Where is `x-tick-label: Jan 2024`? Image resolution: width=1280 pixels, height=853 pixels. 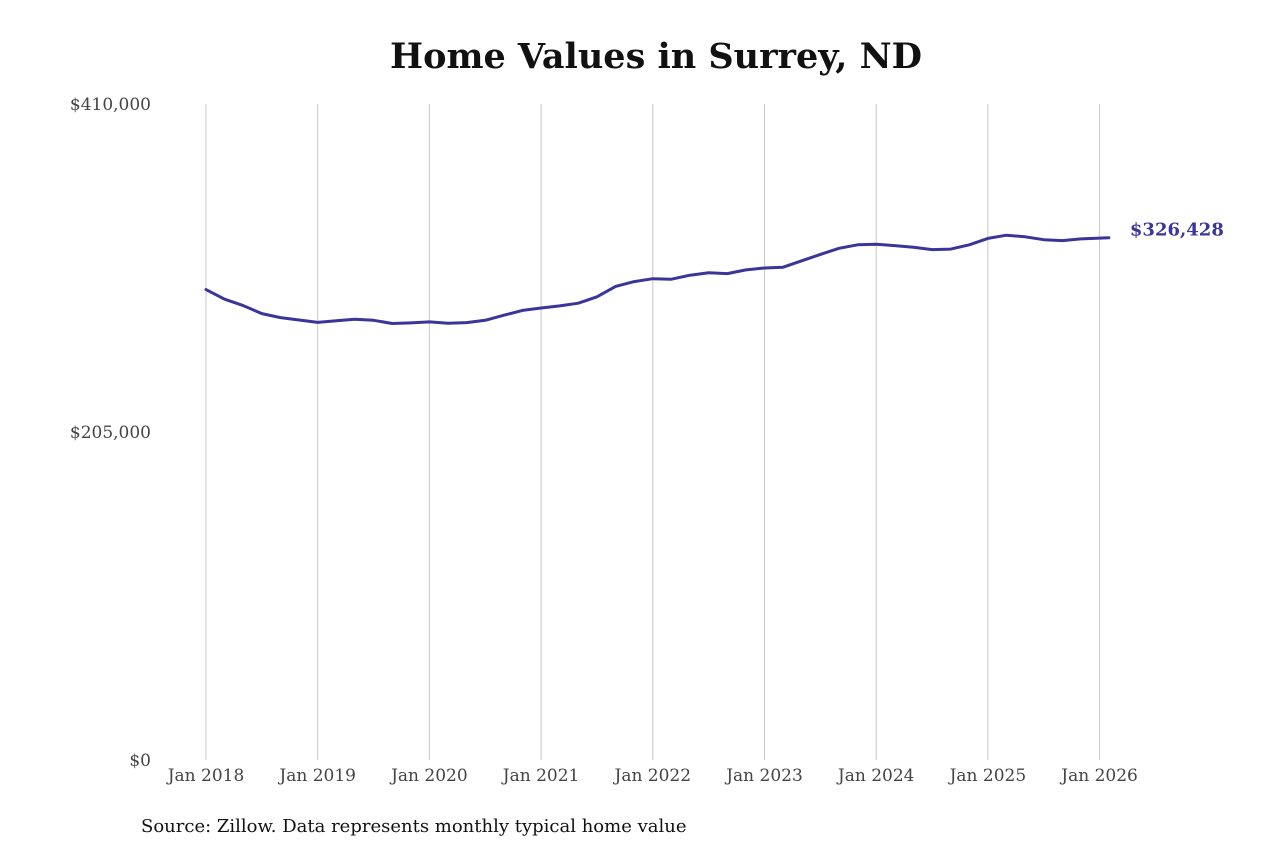
x-tick-label: Jan 2024 is located at coordinates (875, 776).